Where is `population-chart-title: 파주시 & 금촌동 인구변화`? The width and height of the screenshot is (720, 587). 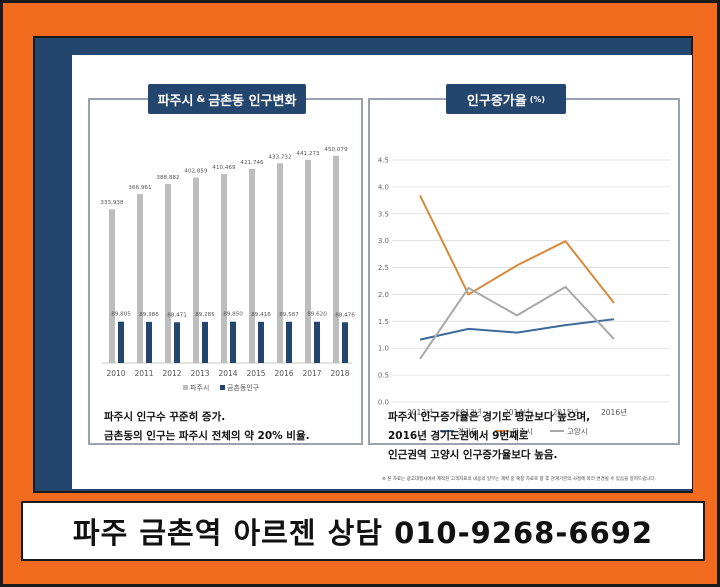 population-chart-title: 파주시 & 금촌동 인구변화 is located at coordinates (227, 99).